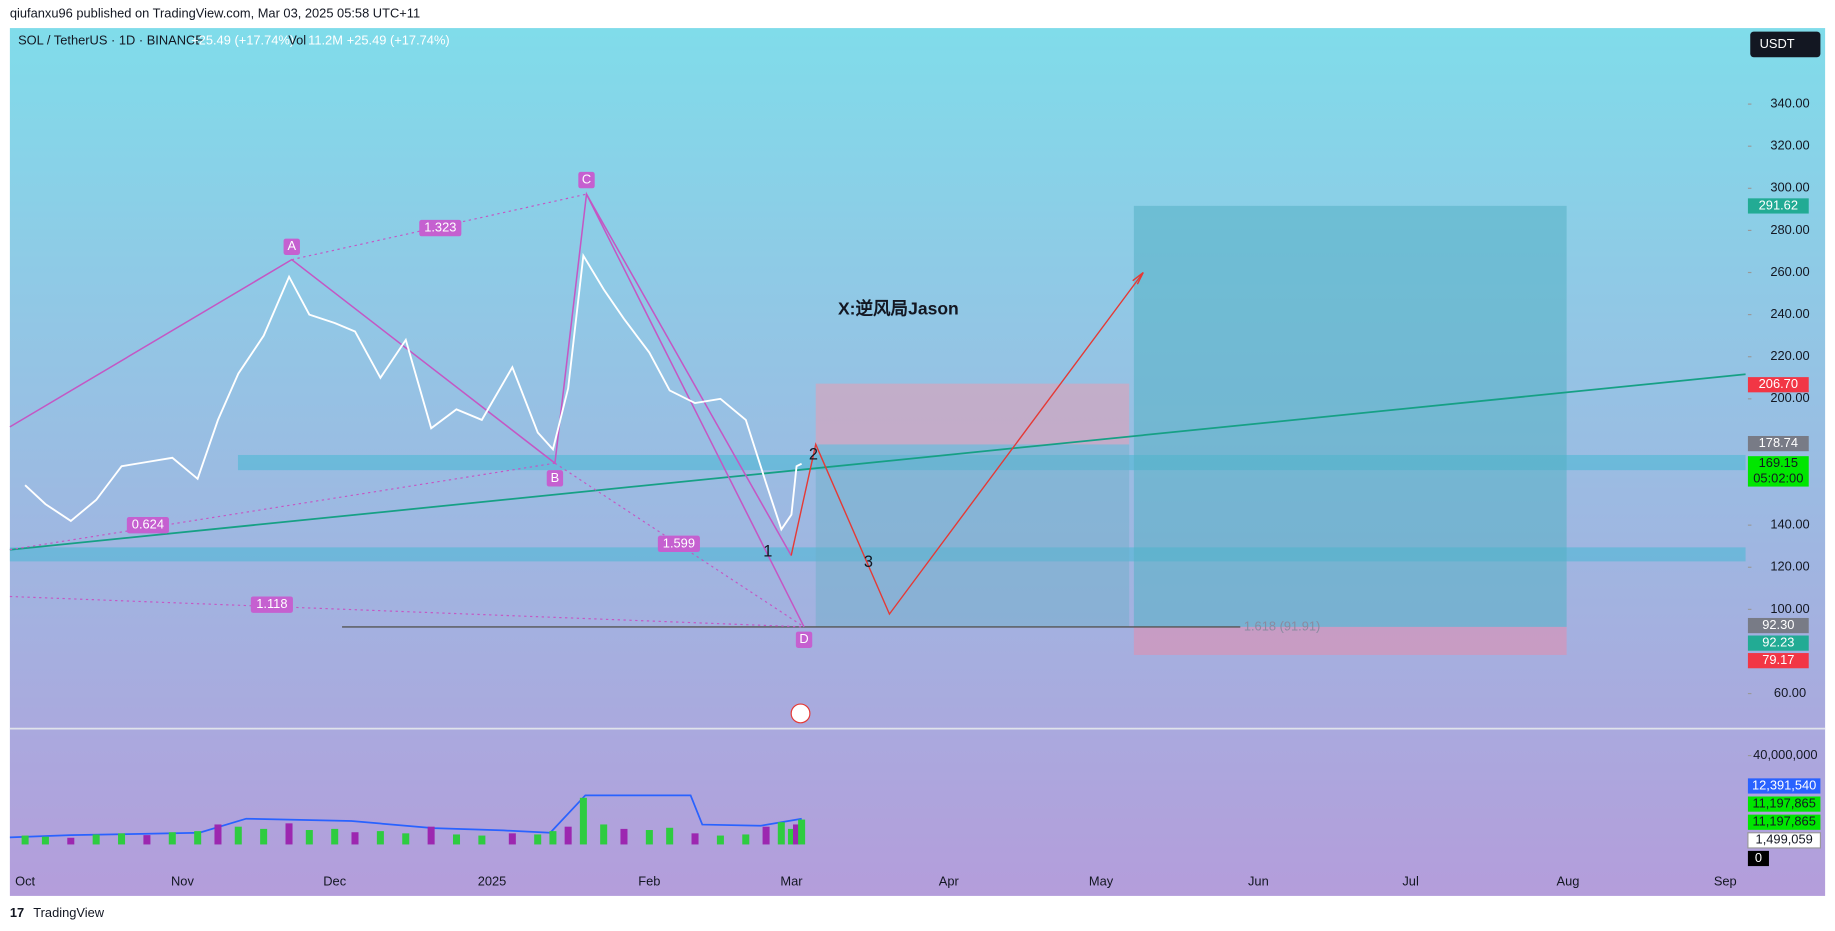 The image size is (1835, 931). I want to click on price-tag-label: 92.23, so click(1778, 642).